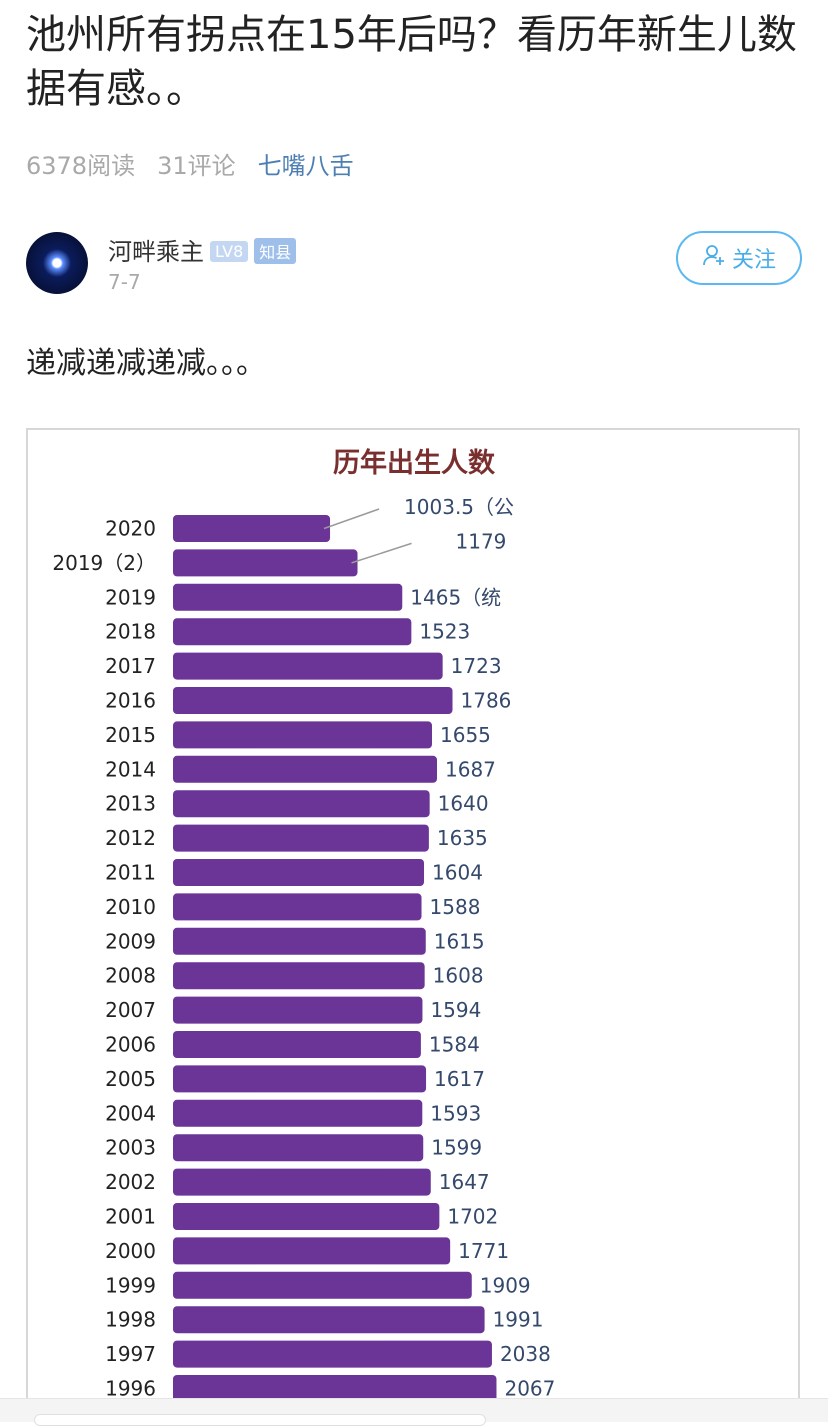 The height and width of the screenshot is (1426, 828). I want to click on post-meta: 6378阅读 31评论 七嘴八舌, so click(190, 163).